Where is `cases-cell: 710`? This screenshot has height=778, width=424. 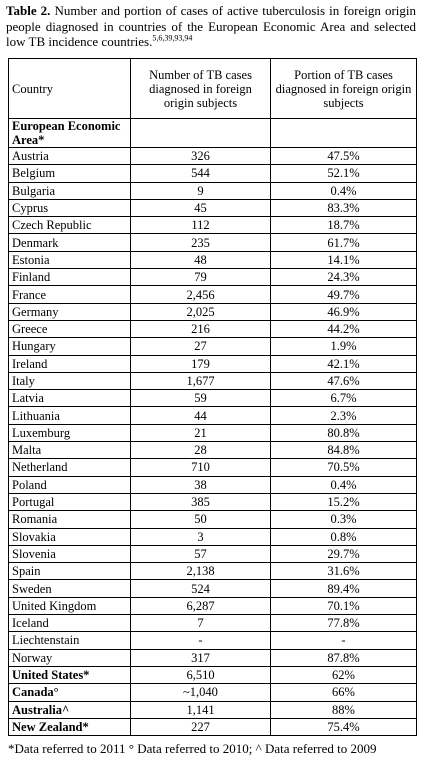 cases-cell: 710 is located at coordinates (200, 467).